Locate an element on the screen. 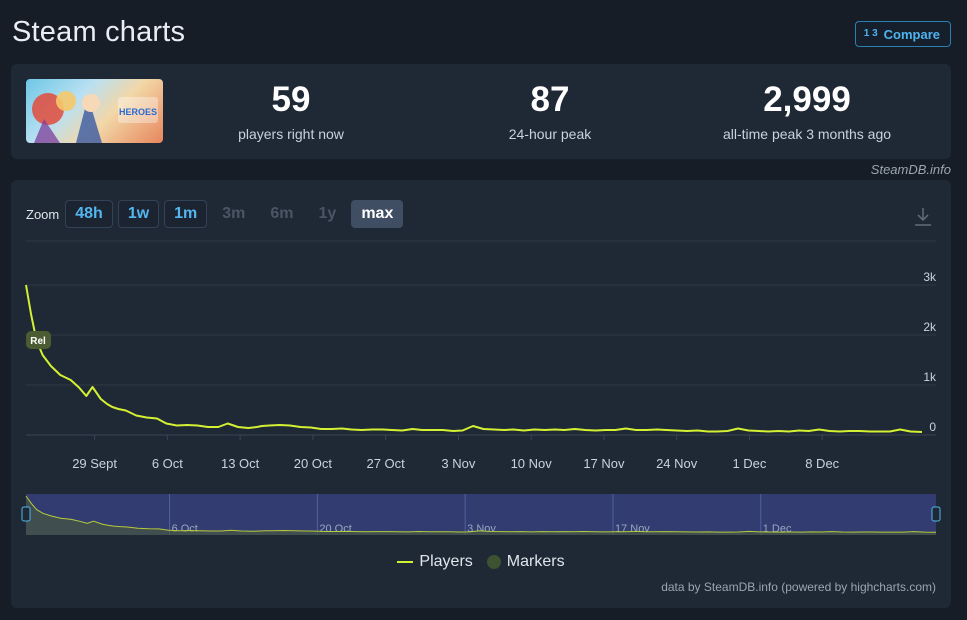 The height and width of the screenshot is (620, 967). navigator-mask is located at coordinates (481, 514).